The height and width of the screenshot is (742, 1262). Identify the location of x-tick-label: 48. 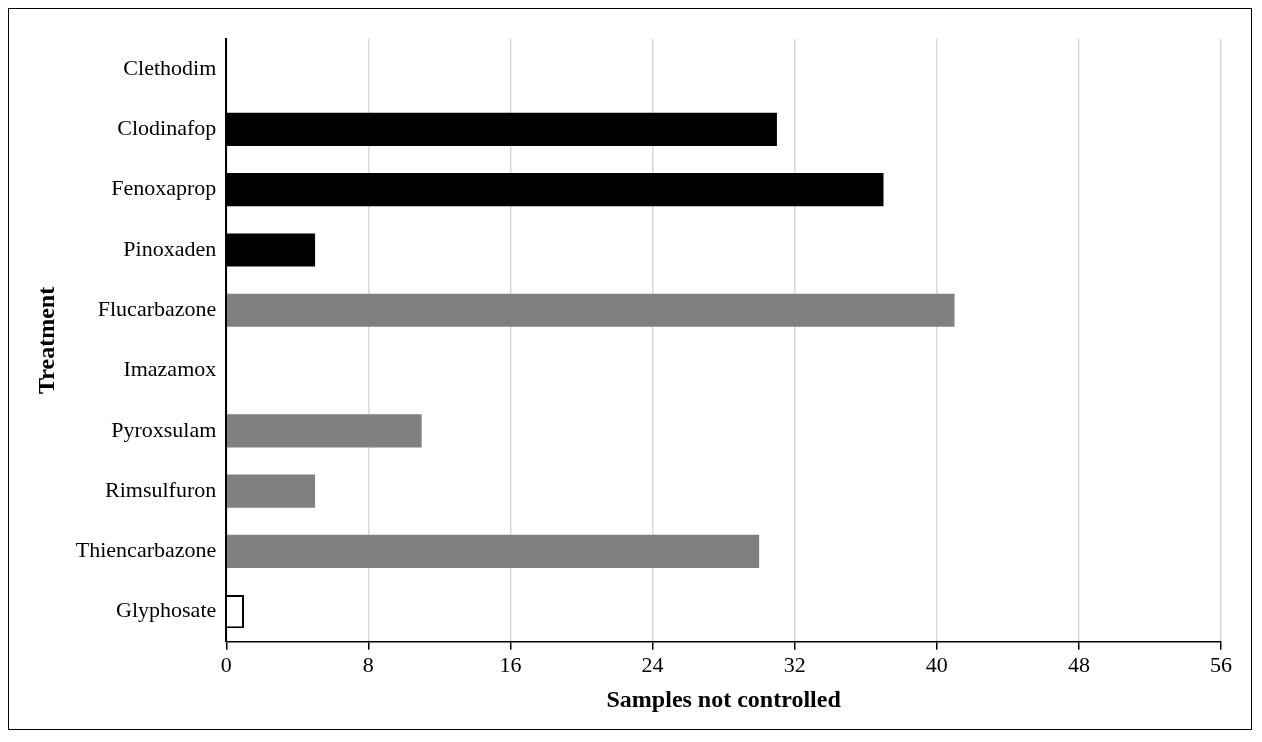
(1078, 664).